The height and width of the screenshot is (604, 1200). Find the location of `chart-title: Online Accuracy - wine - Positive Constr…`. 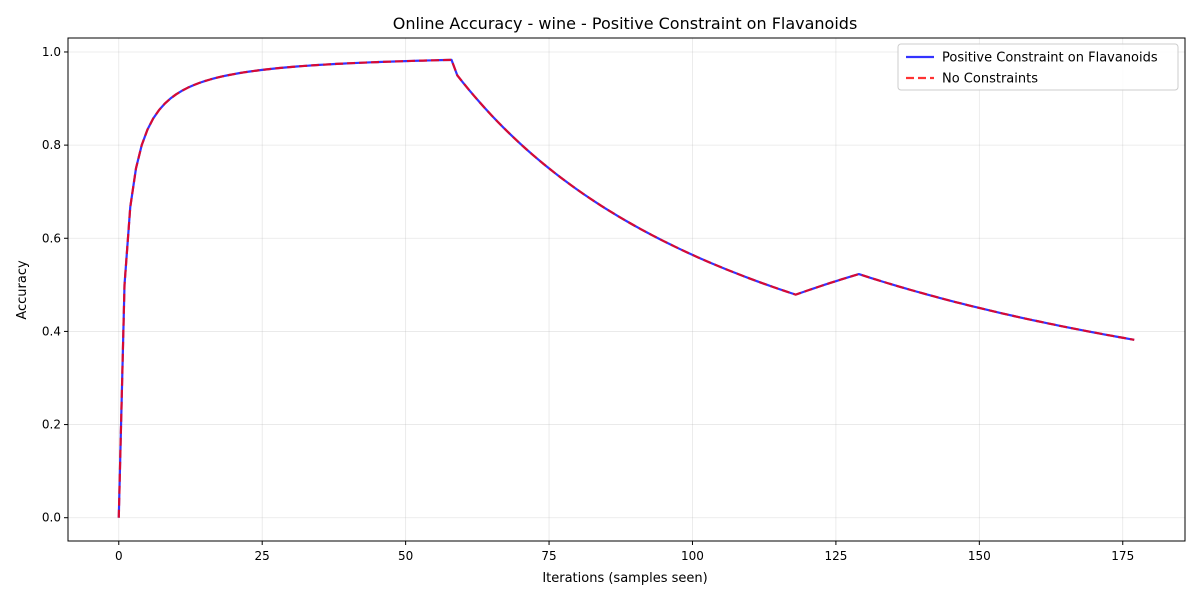

chart-title: Online Accuracy - wine - Positive Constr… is located at coordinates (625, 23).